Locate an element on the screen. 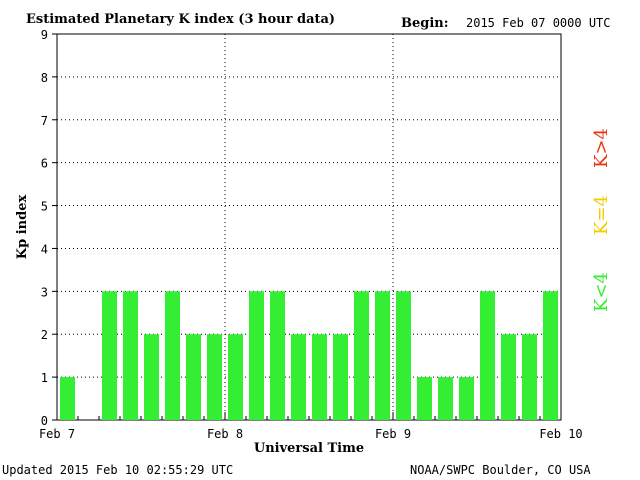 The image size is (640, 480). data-source: NOAA/SWPC Boulder, CO USA is located at coordinates (500, 470).